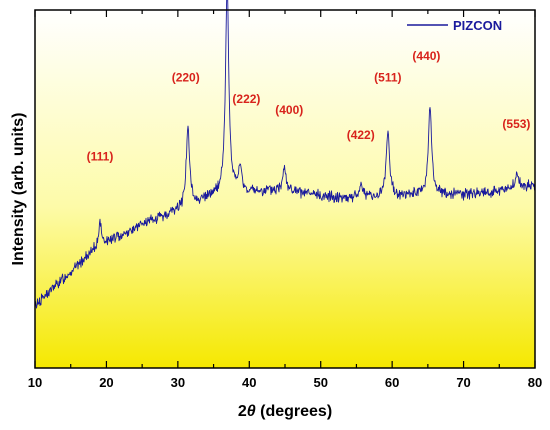 This screenshot has width=550, height=430. I want to click on peak-label: (440), so click(426, 56).